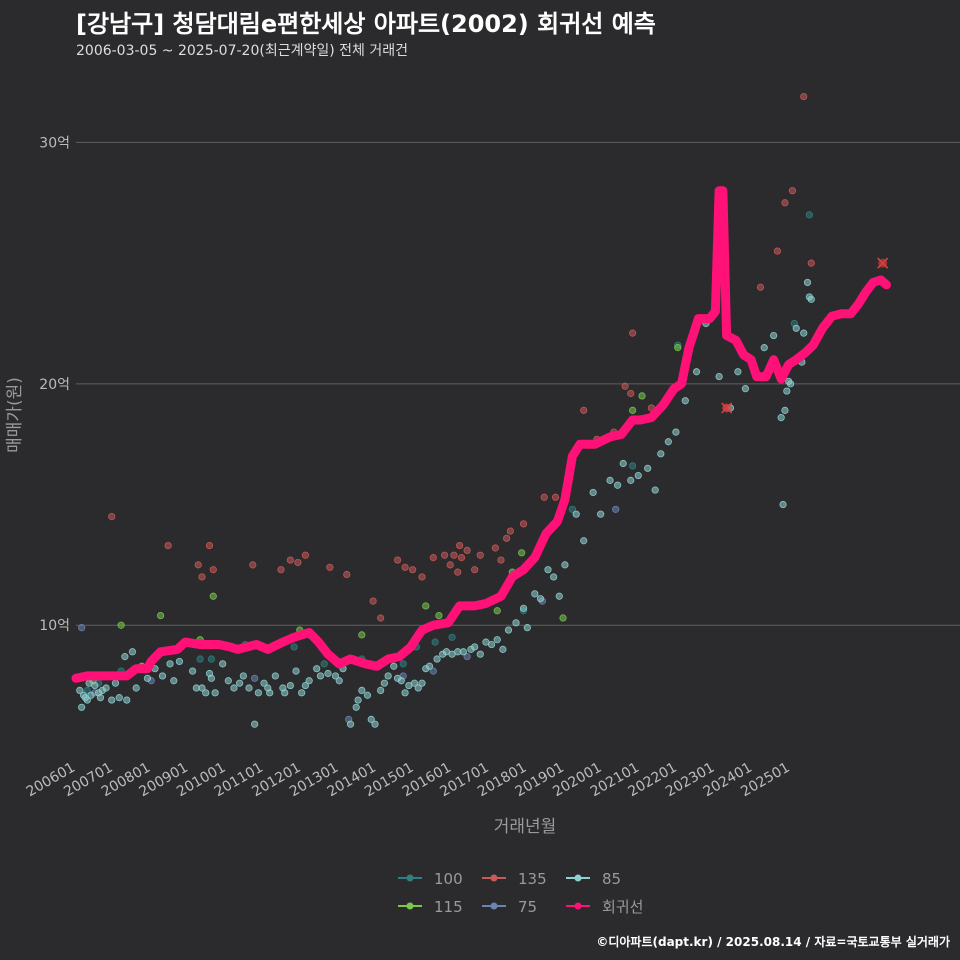 Image resolution: width=960 pixels, height=960 pixels. Describe the element at coordinates (509, 907) in the screenshot. I see `legend-item-75: 75` at that location.